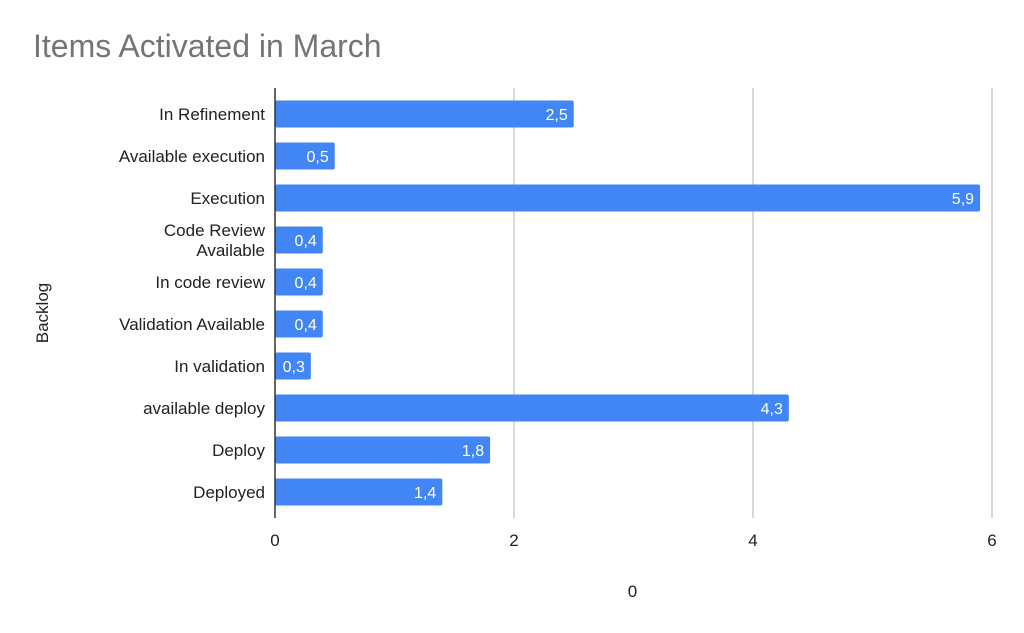 The width and height of the screenshot is (1024, 633). Describe the element at coordinates (207, 46) in the screenshot. I see `chart-title: Items Activated in March` at that location.